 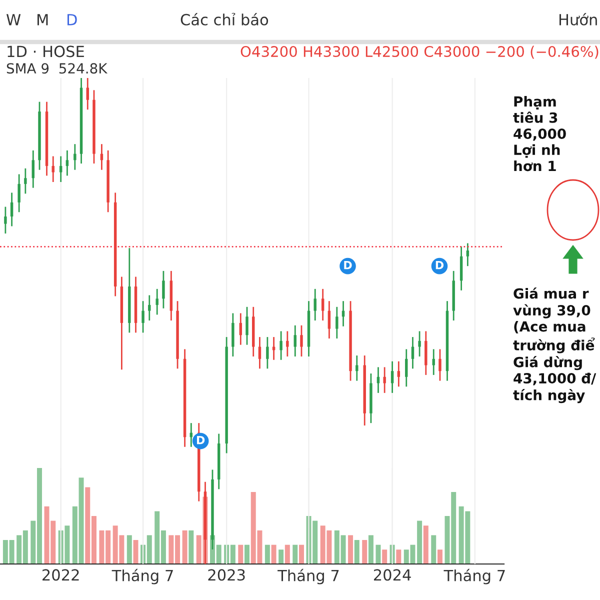 I want to click on x-tick-label: 2023, so click(x=226, y=575).